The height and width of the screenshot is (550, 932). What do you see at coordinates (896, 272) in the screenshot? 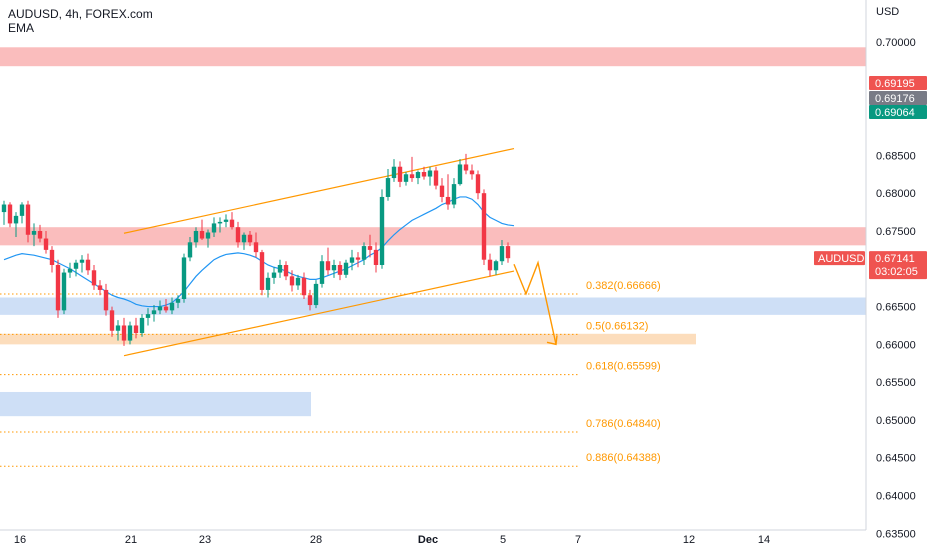
I see `bar-countdown-label: 03:02:05` at bounding box center [896, 272].